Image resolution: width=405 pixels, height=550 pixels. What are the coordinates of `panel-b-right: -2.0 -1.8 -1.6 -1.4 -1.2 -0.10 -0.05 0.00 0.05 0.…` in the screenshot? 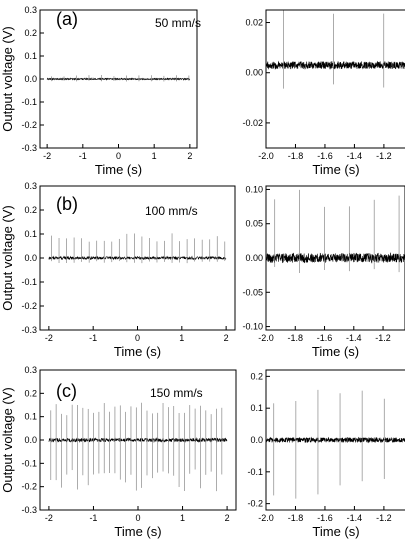 It's located at (323, 271).